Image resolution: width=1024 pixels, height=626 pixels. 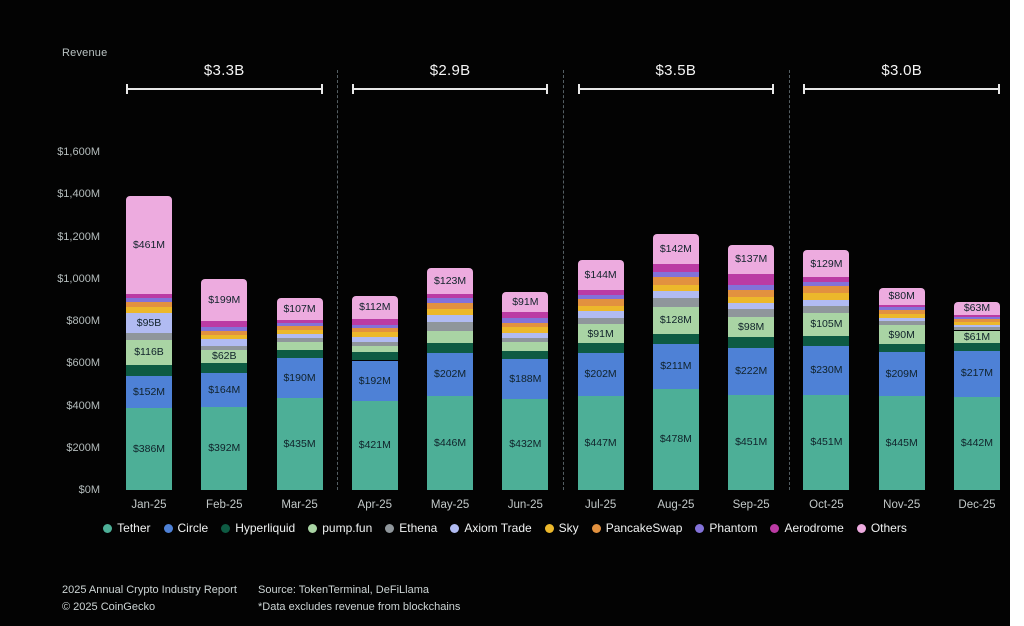 What do you see at coordinates (224, 448) in the screenshot?
I see `bar-segment-tether: $392M` at bounding box center [224, 448].